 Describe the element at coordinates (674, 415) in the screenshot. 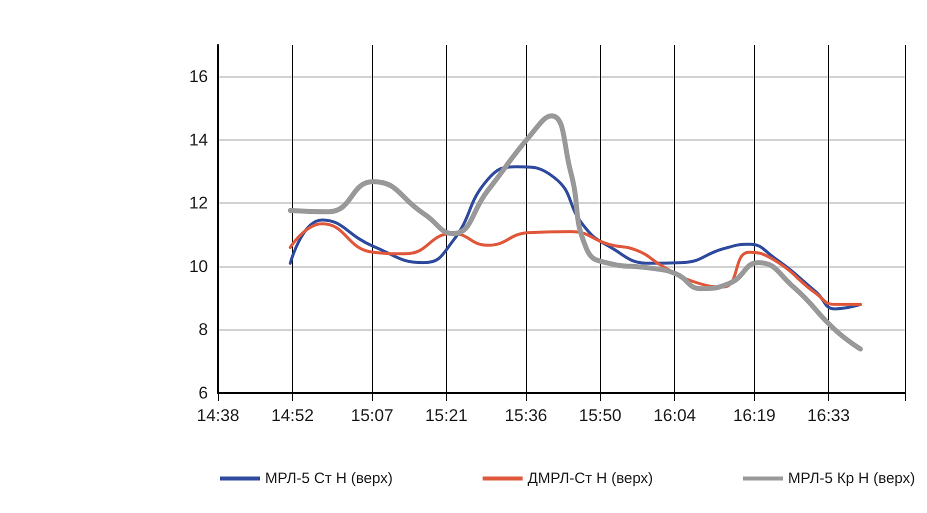

I see `x-tick-label: 16:04` at that location.